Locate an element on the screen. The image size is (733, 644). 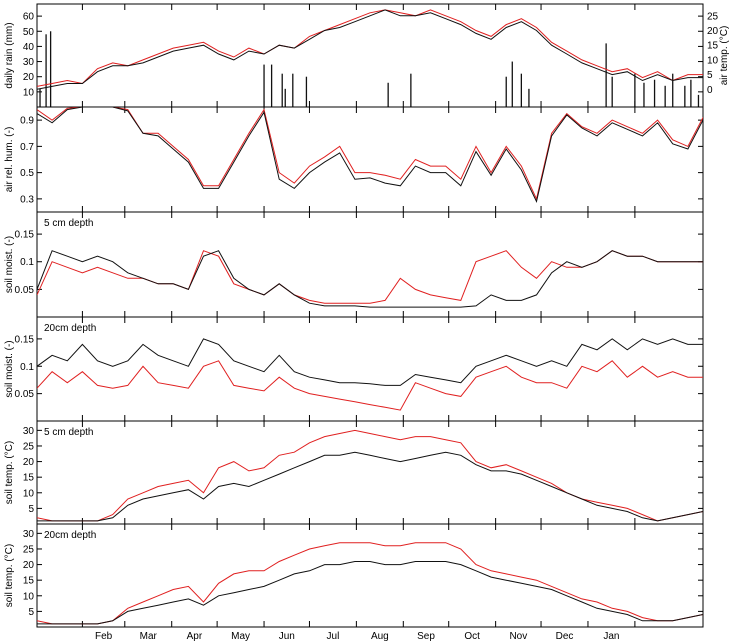
y-right-tick-label: 15 is located at coordinates (713, 46).